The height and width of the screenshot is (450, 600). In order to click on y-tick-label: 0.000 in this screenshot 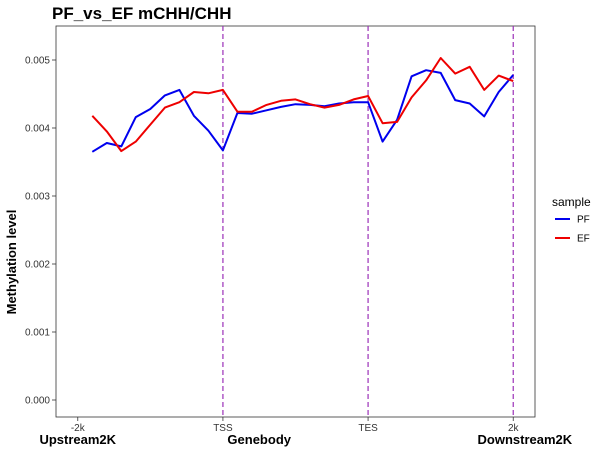, I will do `click(37, 401)`.